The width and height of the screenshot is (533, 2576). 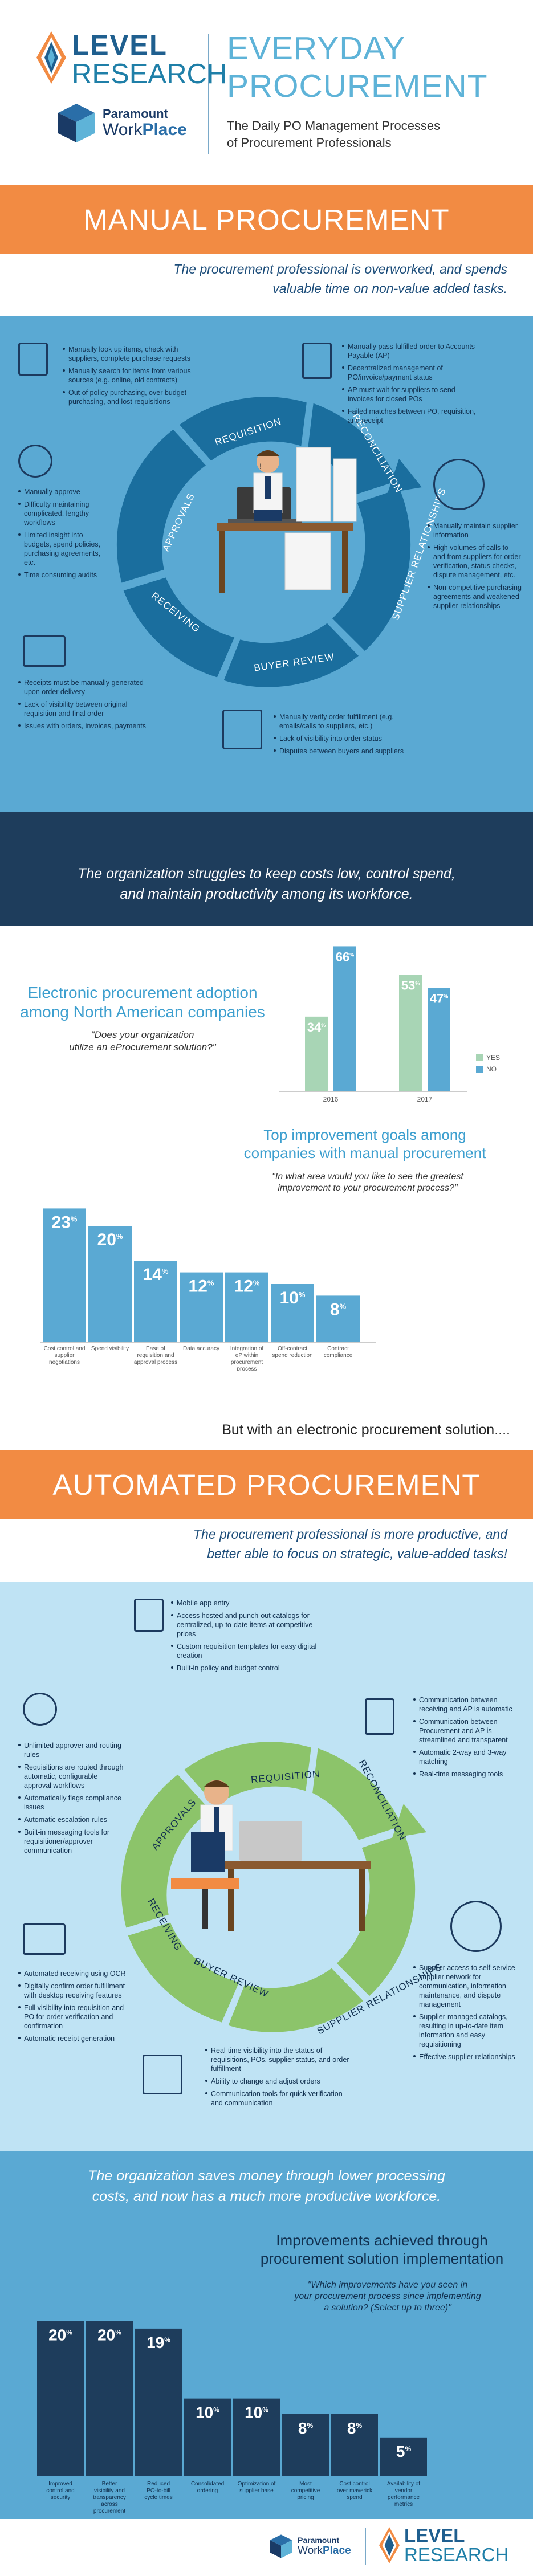 What do you see at coordinates (389, 1024) in the screenshot?
I see `adoption-chart: 34% 66% 2016 53% 47% 2017 YES NO` at bounding box center [389, 1024].